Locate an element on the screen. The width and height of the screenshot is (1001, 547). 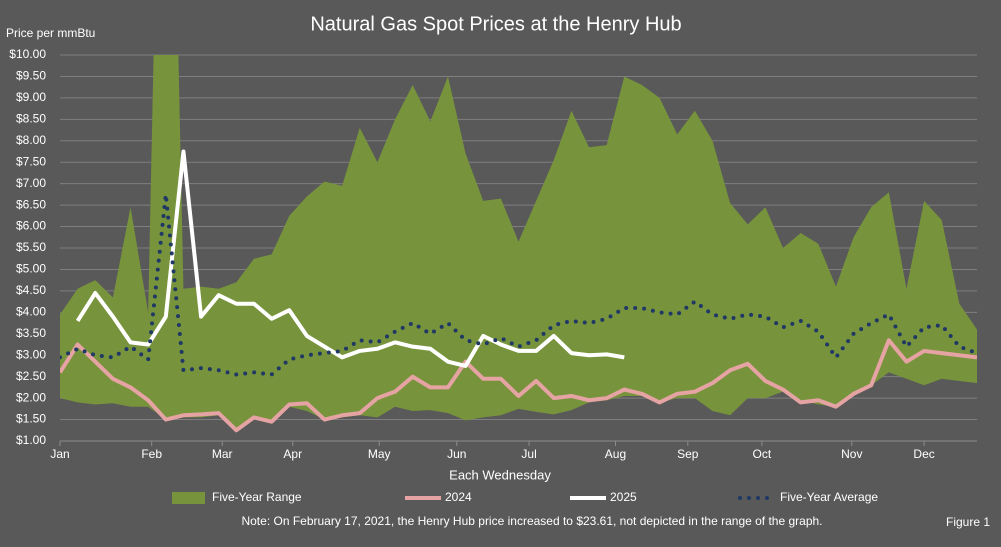
x-tick-label: Oct is located at coordinates (762, 454).